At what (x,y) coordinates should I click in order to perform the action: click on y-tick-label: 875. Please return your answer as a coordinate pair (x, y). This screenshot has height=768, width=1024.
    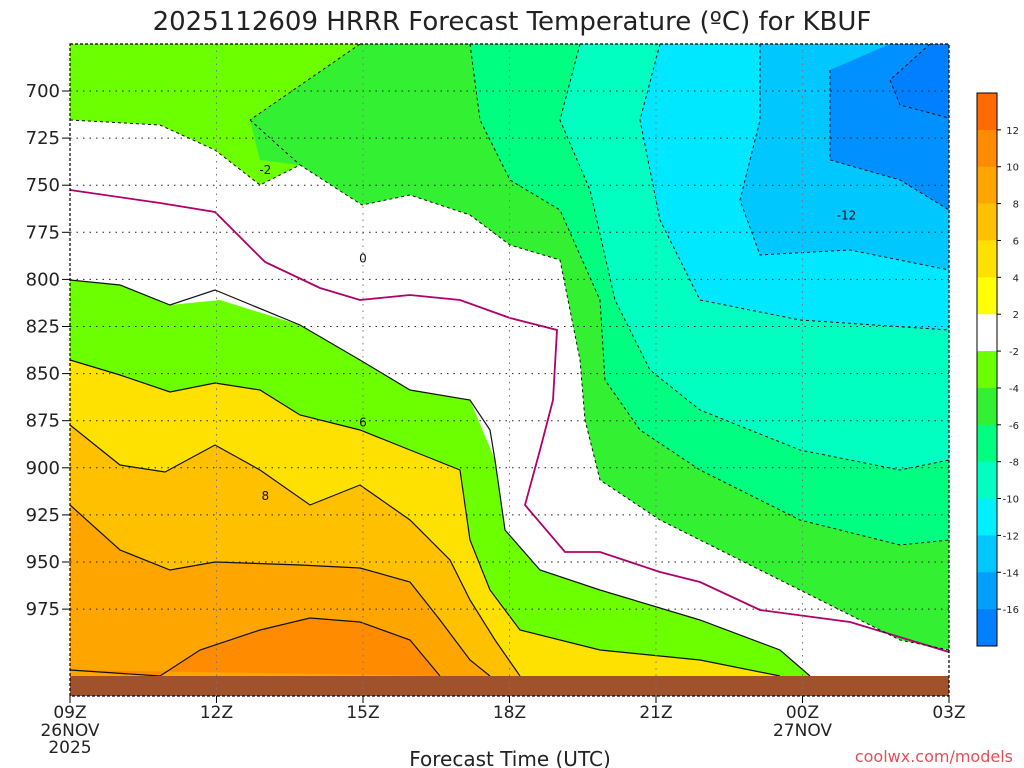
    Looking at the image, I should click on (43, 421).